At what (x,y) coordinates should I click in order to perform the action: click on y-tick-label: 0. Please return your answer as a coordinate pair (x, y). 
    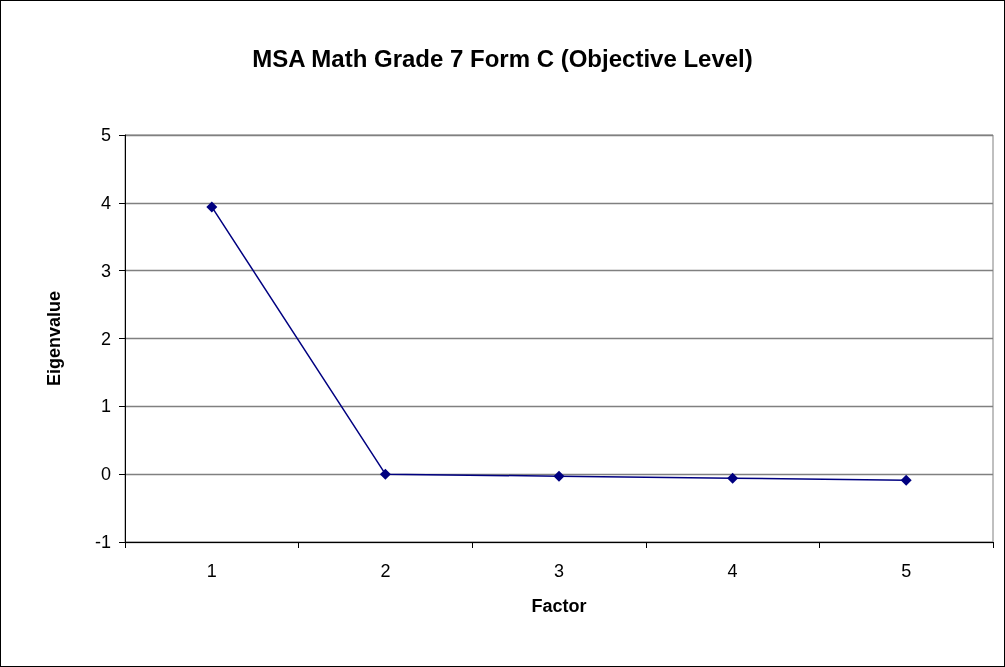
    Looking at the image, I should click on (105, 474).